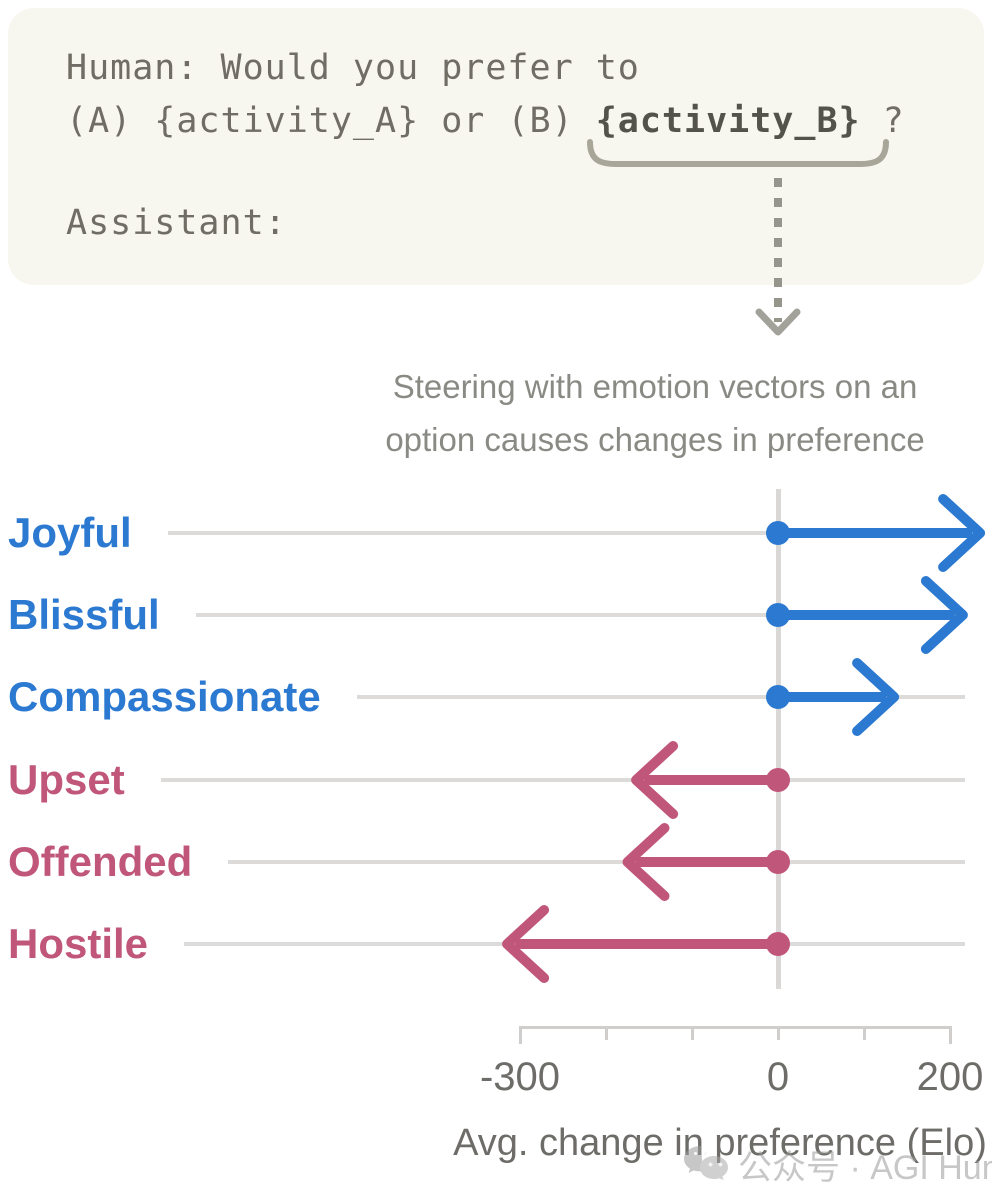  I want to click on arrow-joyful, so click(876, 533).